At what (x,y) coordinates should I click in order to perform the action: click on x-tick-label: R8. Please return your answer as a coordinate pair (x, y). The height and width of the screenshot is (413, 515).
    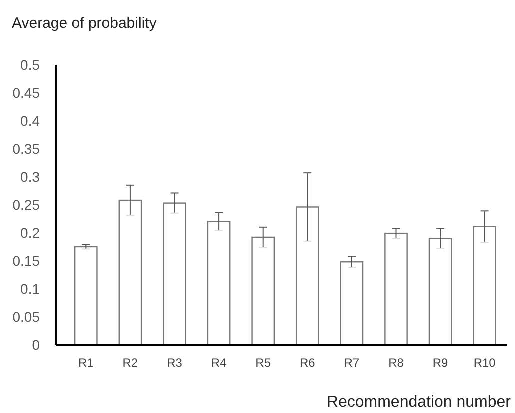
    Looking at the image, I should click on (396, 363).